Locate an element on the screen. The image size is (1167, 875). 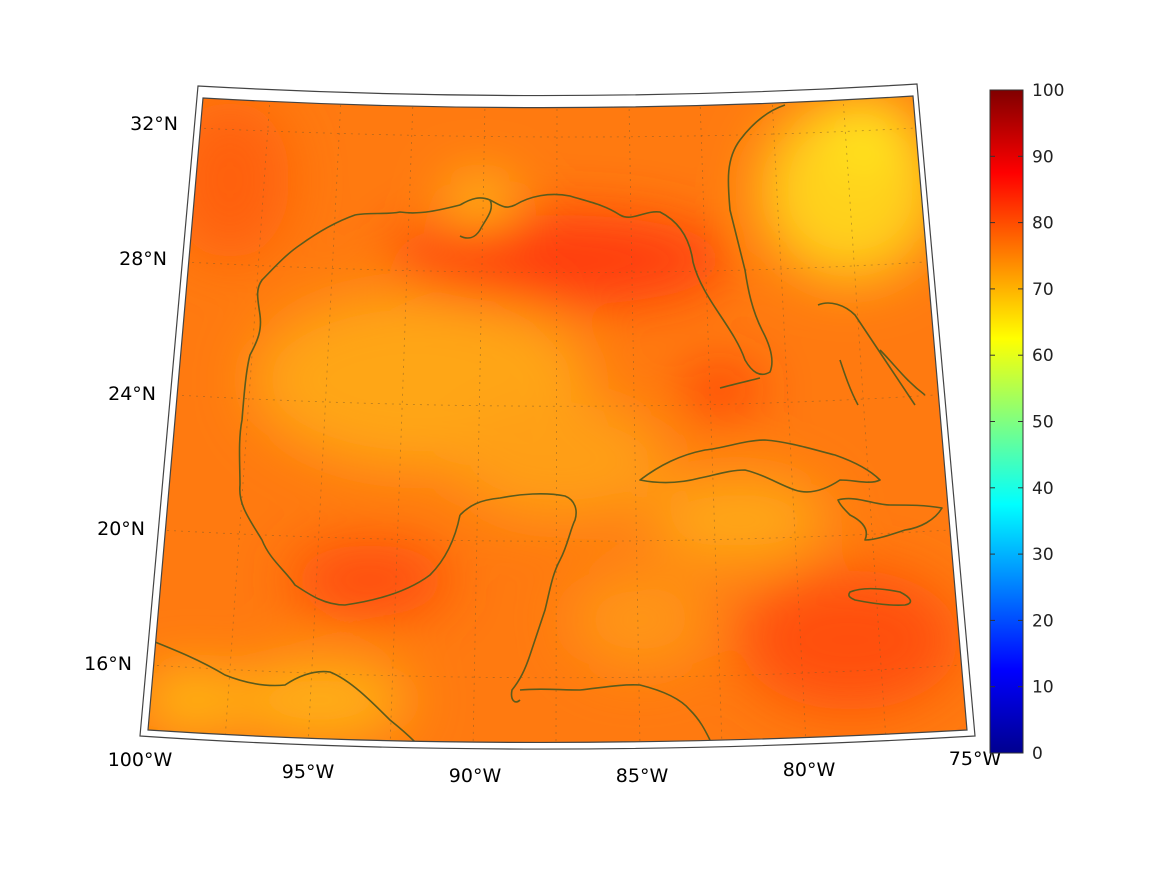
lat-tick-16n: 16°N is located at coordinates (108, 664).